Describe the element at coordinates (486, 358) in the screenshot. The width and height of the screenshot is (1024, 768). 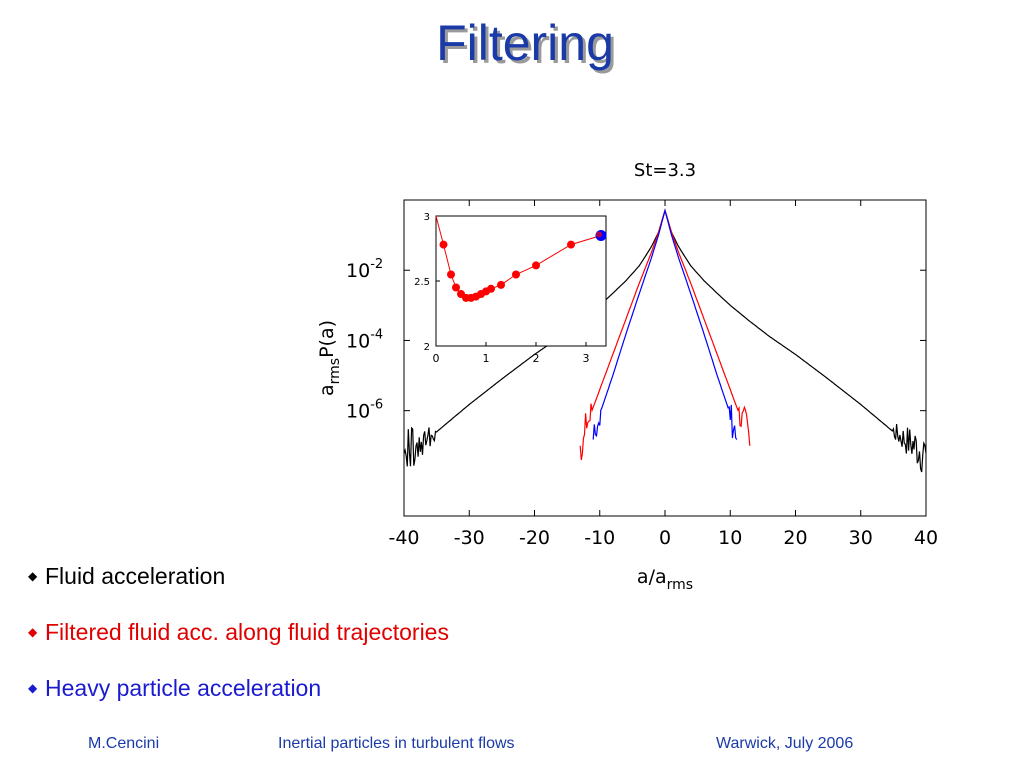
I see `inset-x-tick-label: 1` at that location.